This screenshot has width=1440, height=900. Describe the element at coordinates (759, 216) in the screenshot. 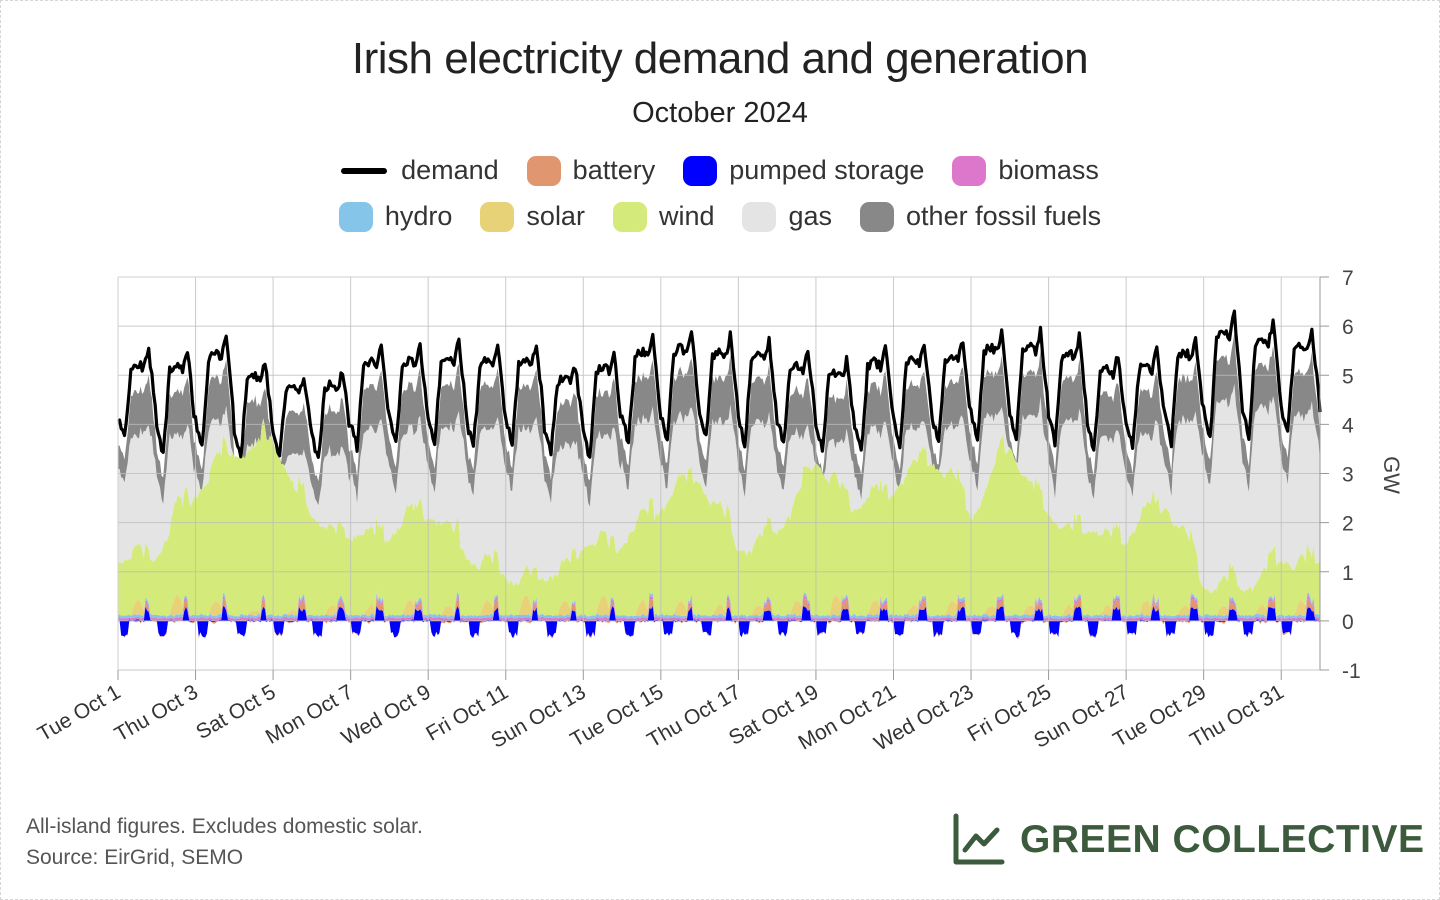

I see `legend-swatch-gas` at that location.